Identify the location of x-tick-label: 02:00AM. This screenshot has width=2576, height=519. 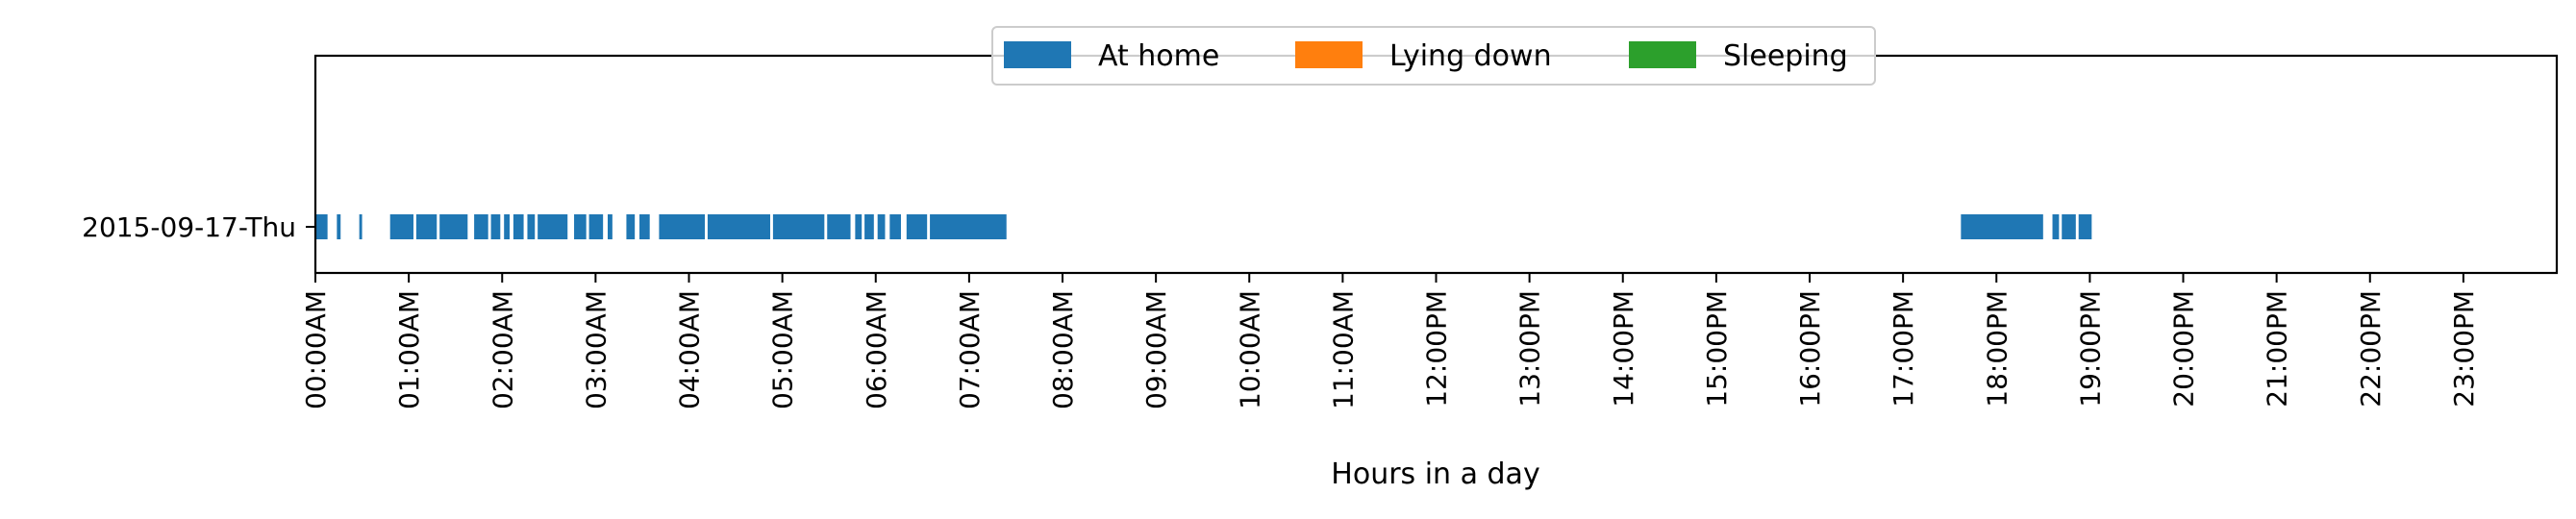
(502, 349).